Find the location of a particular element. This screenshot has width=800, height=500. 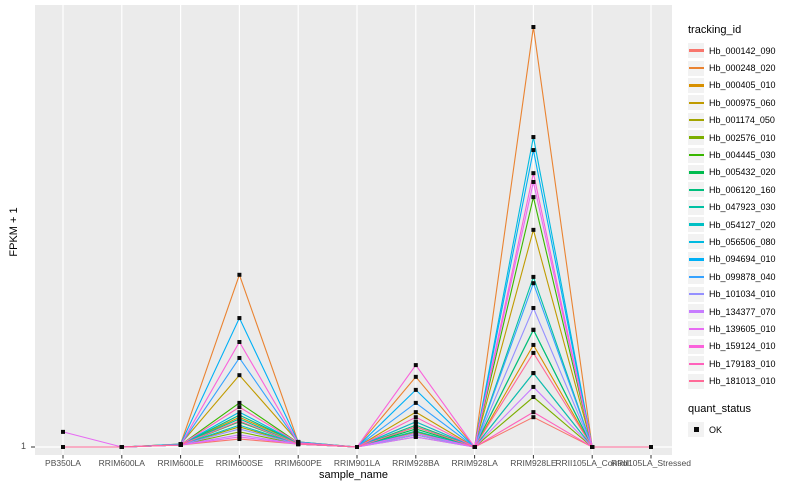

legend-item: Hb_002576_010 is located at coordinates (743, 137).